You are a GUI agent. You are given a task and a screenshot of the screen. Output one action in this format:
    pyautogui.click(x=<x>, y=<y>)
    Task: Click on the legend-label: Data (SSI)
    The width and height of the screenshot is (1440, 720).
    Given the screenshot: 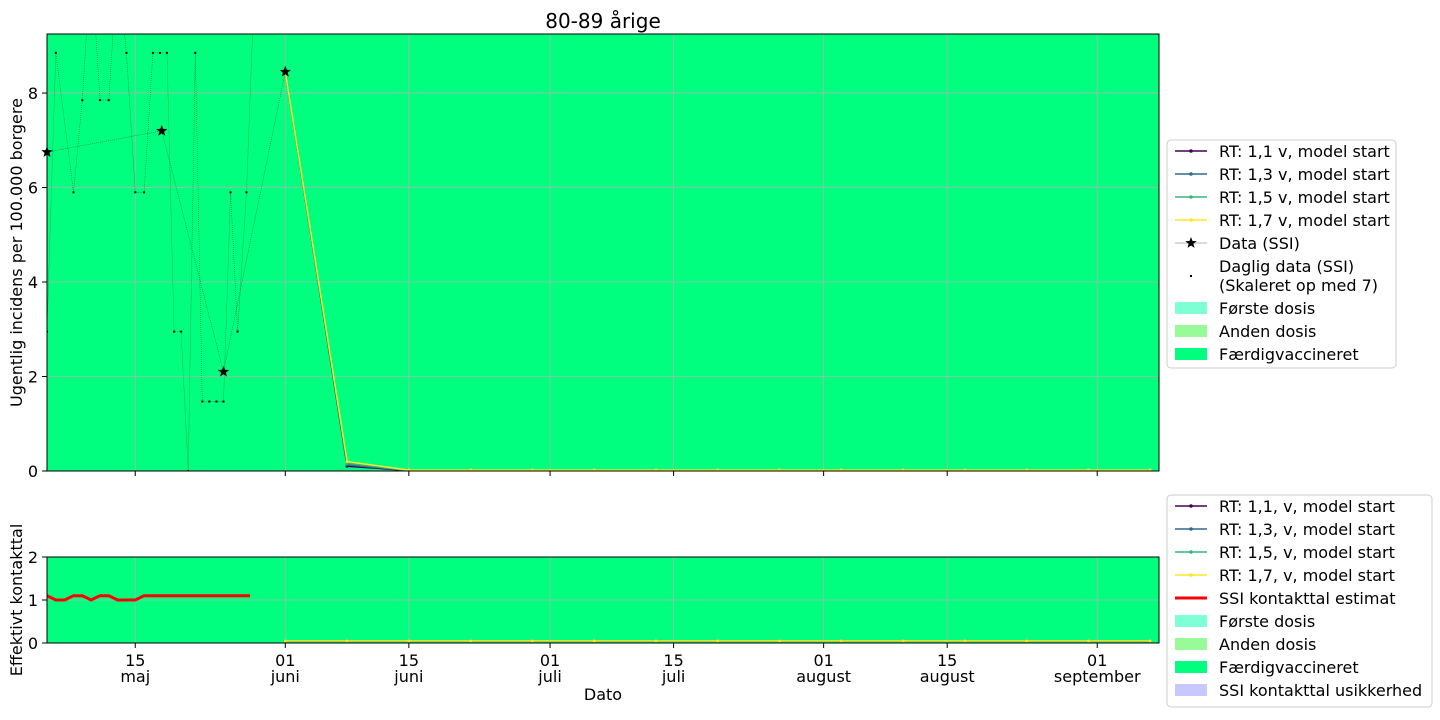 What is the action you would take?
    pyautogui.click(x=1259, y=243)
    